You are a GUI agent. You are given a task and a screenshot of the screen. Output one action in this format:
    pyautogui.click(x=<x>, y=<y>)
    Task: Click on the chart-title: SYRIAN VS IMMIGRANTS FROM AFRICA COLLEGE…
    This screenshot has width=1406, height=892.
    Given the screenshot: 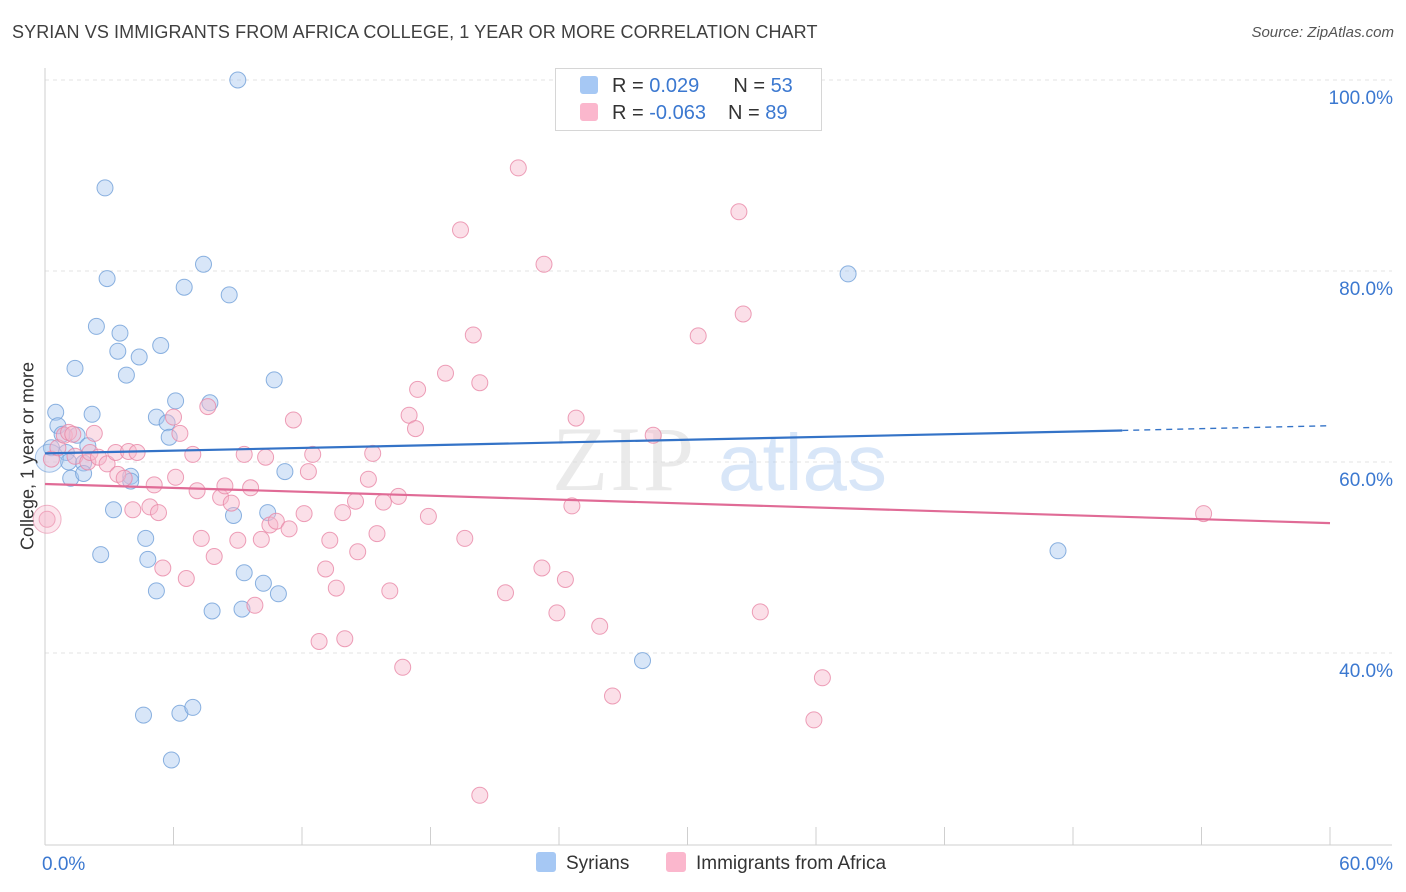 What is the action you would take?
    pyautogui.click(x=415, y=32)
    